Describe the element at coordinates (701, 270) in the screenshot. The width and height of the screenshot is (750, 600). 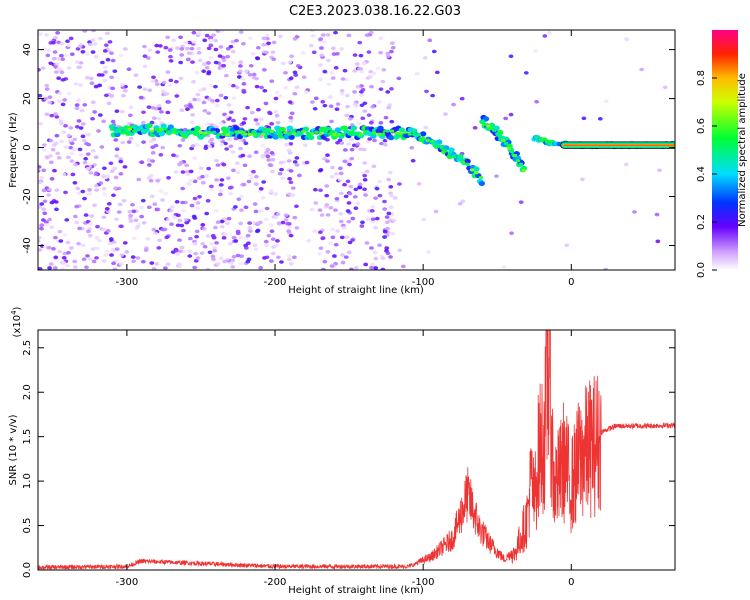
I see `colorbar-tick-label: 0.0` at that location.